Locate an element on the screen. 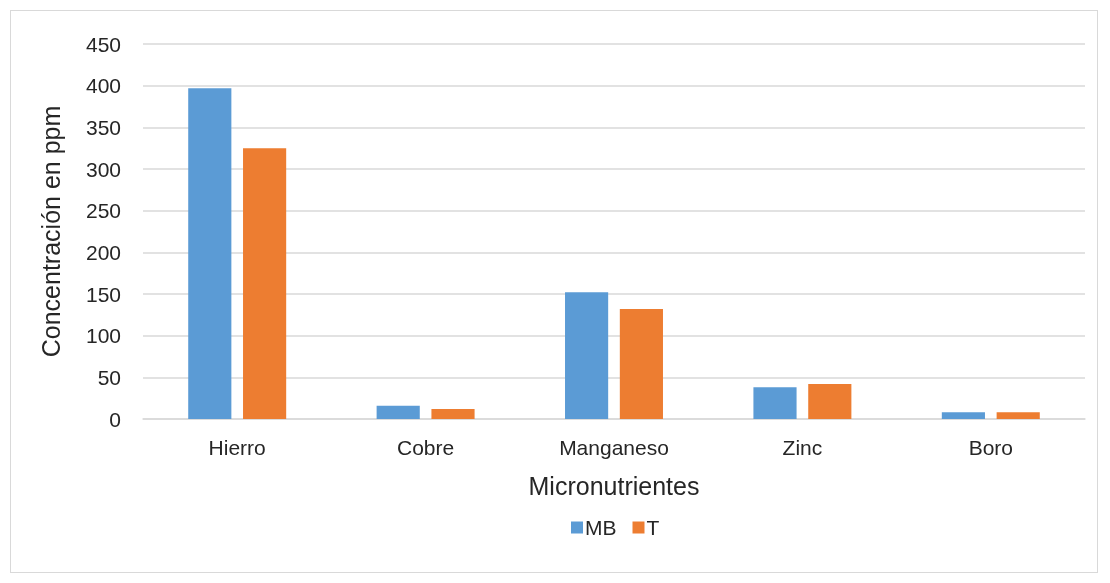 This screenshot has width=1110, height=583. y-tick-label: 150 is located at coordinates (103, 294).